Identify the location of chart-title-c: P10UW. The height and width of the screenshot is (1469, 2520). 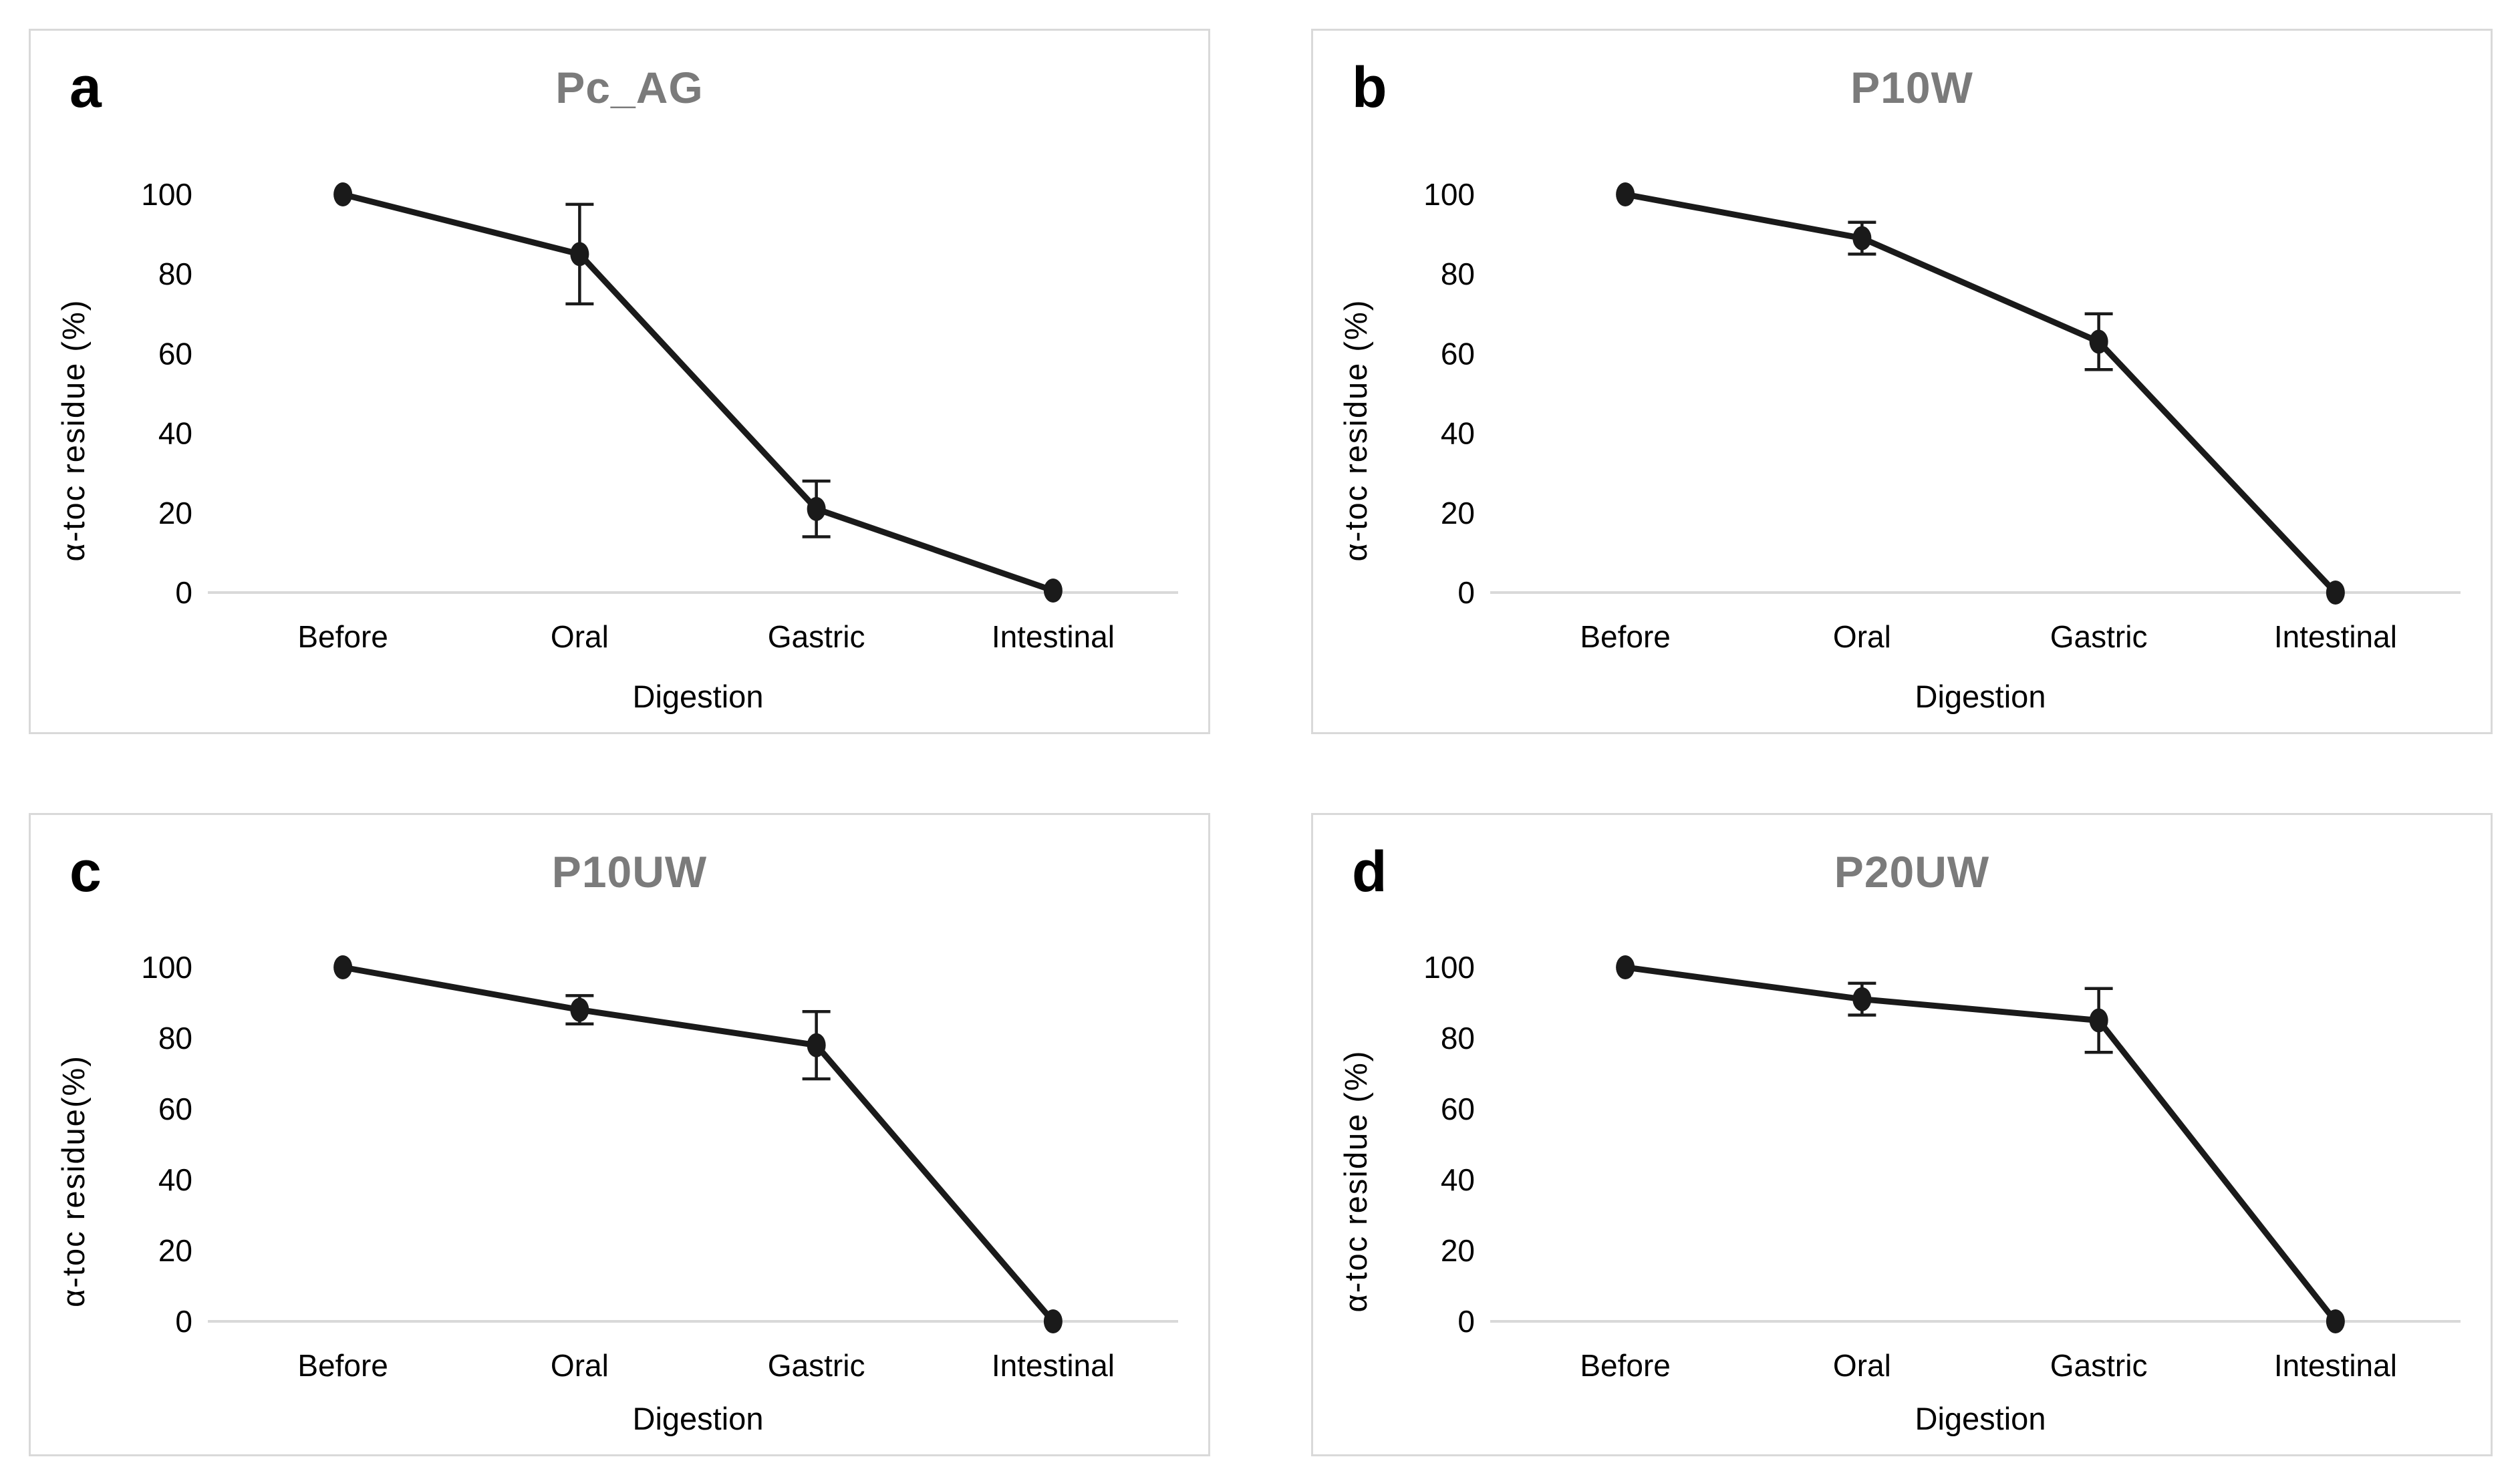
(629, 871).